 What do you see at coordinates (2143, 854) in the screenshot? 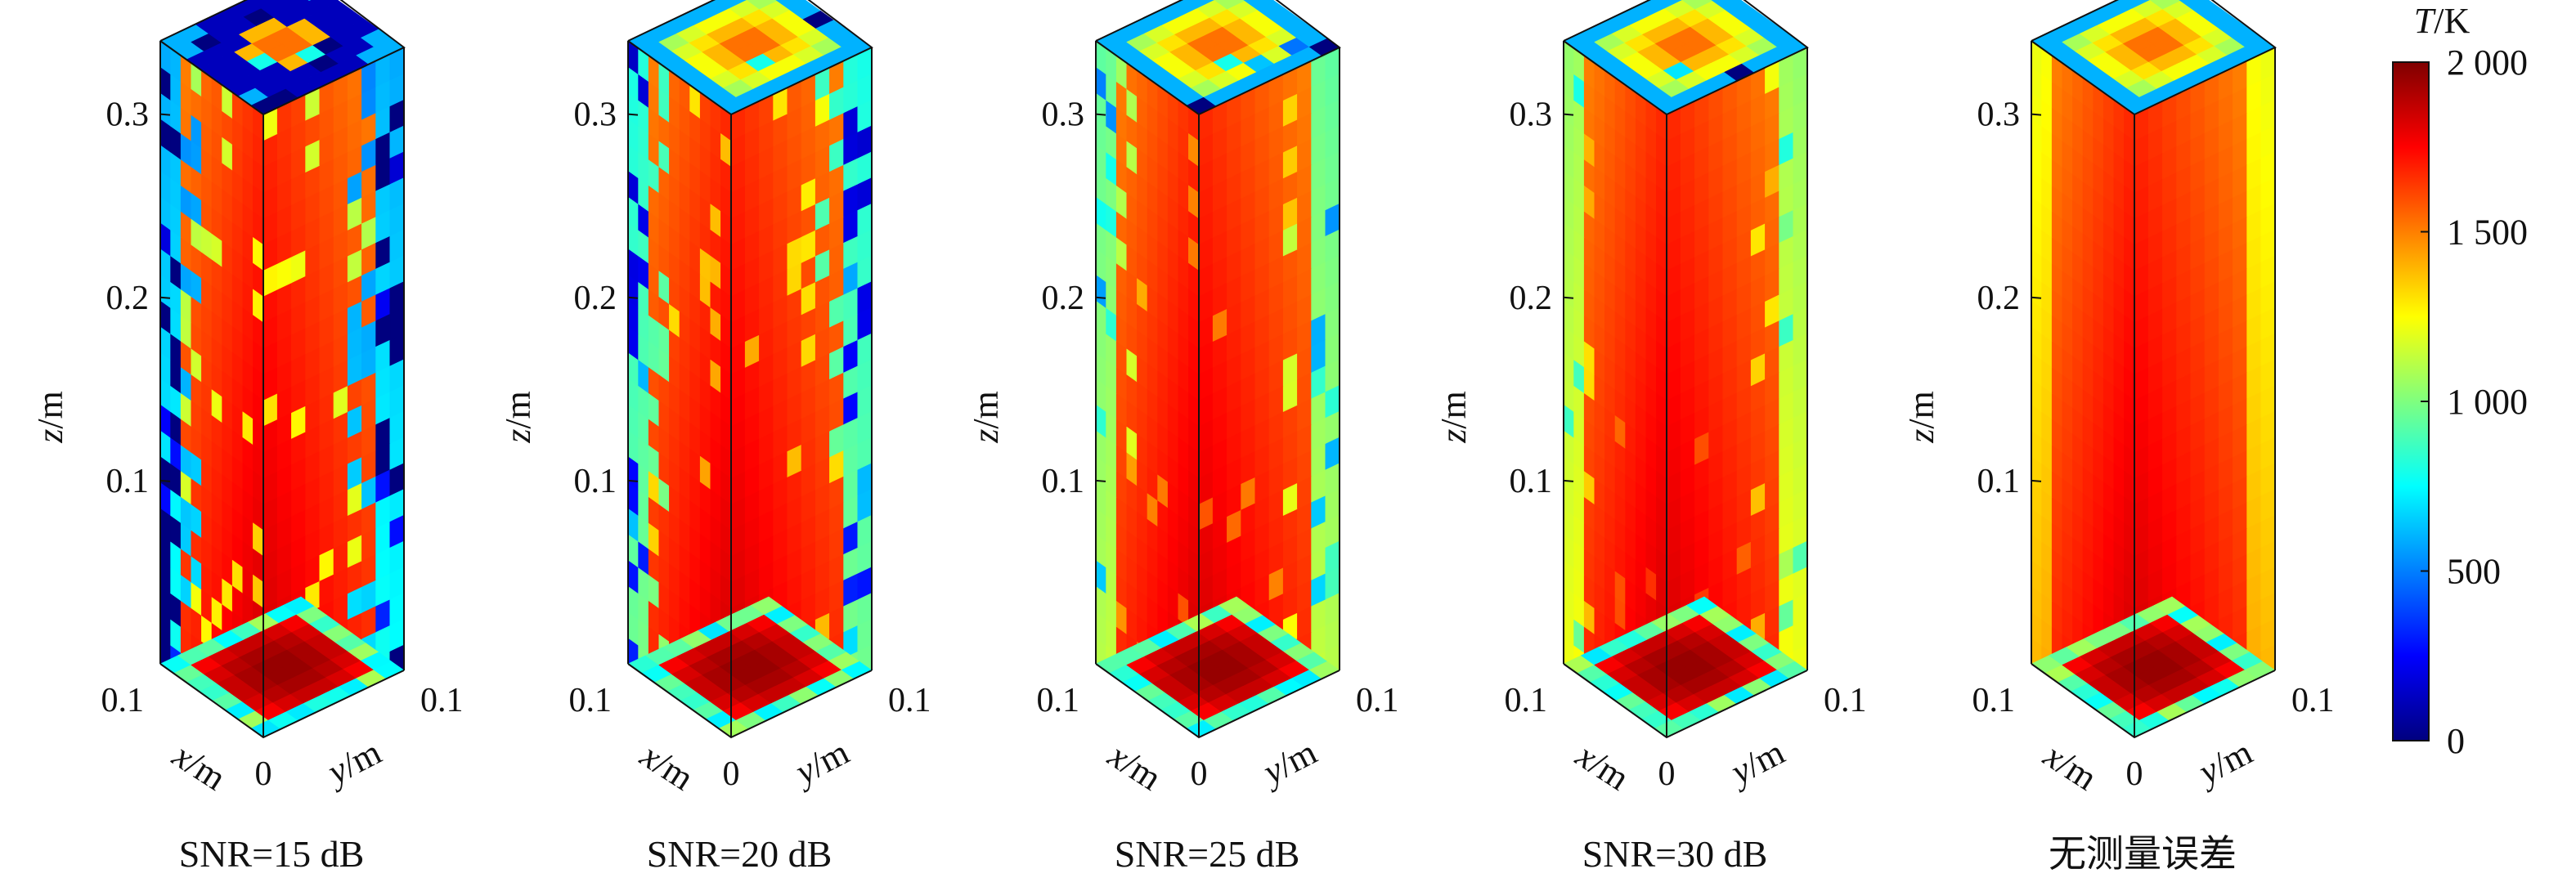
I see `panel-caption: 无测量误差` at bounding box center [2143, 854].